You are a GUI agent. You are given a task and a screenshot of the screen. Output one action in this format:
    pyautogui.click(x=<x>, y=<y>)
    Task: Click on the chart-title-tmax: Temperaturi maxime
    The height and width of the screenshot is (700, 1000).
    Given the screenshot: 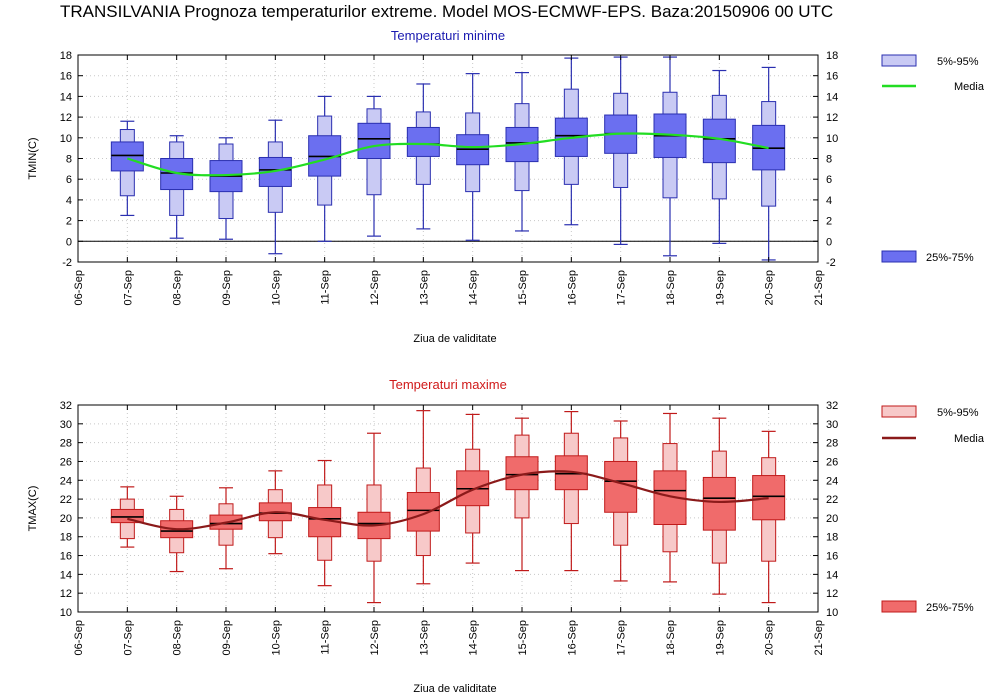 What is the action you would take?
    pyautogui.click(x=448, y=384)
    